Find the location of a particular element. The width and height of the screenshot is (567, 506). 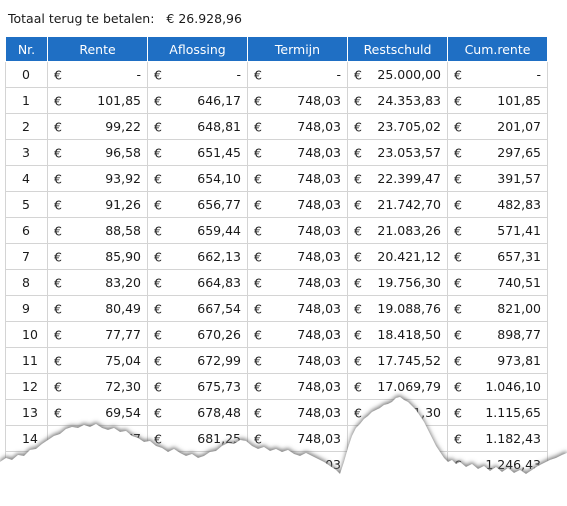

cell-aflossing: € is located at coordinates (197, 464).